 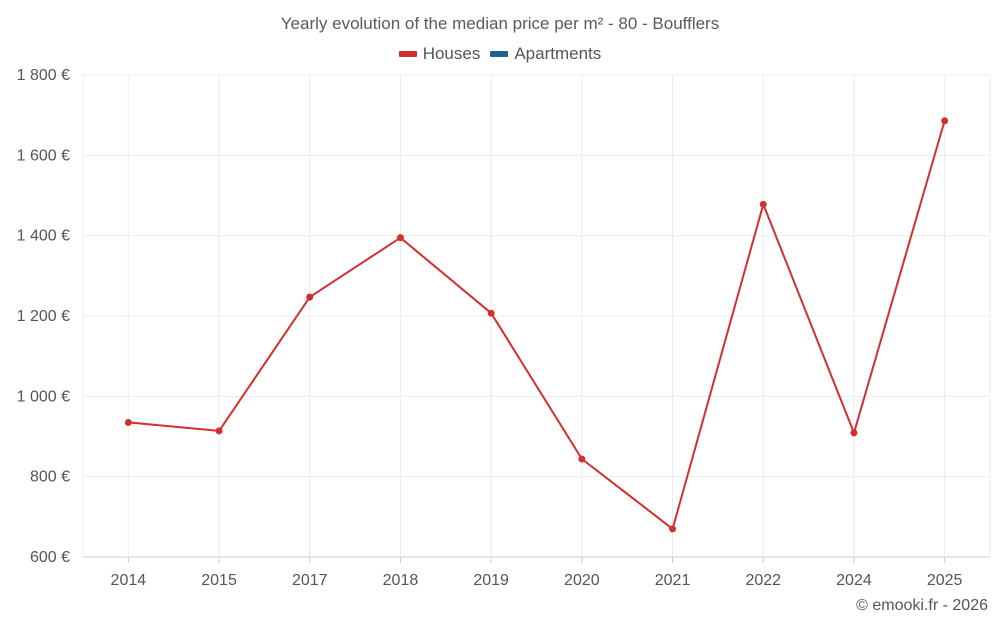 What do you see at coordinates (43, 396) in the screenshot?
I see `y-tick-label: 1 000 €` at bounding box center [43, 396].